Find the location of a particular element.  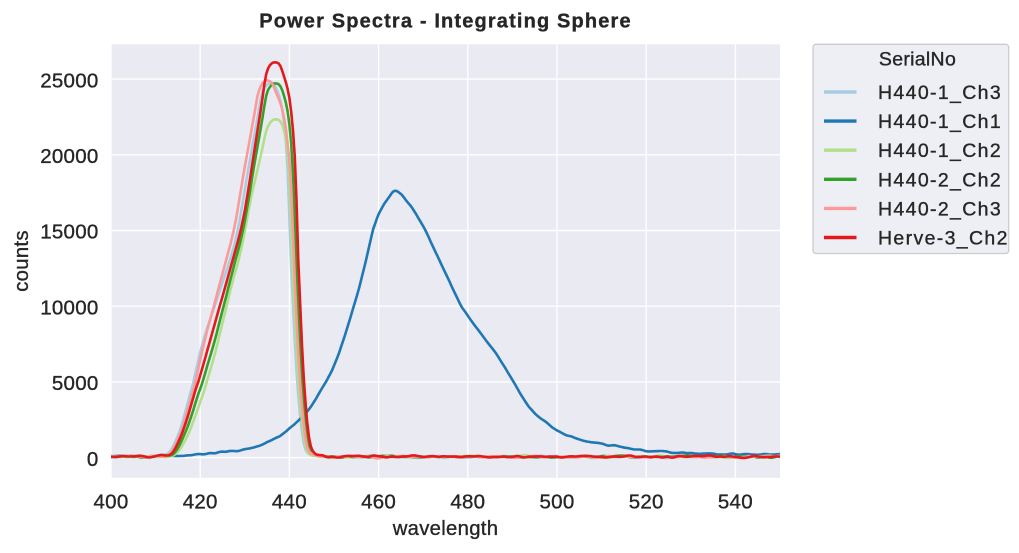

svg-text: 500 is located at coordinates (557, 501).